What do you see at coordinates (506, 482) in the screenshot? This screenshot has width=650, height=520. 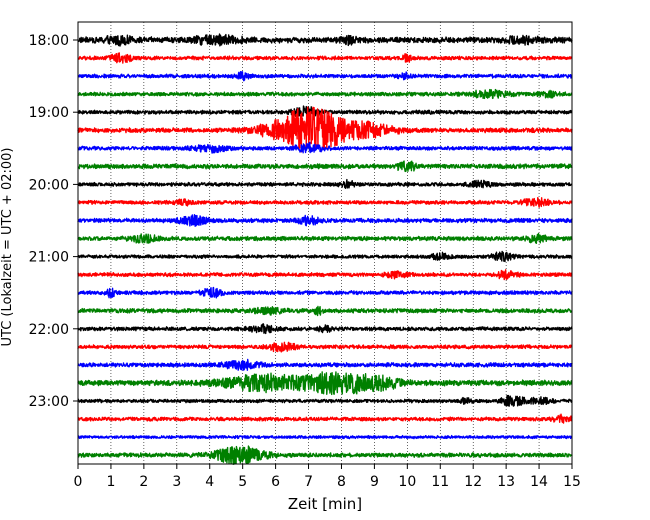 I see `x-tick-label: 13` at bounding box center [506, 482].